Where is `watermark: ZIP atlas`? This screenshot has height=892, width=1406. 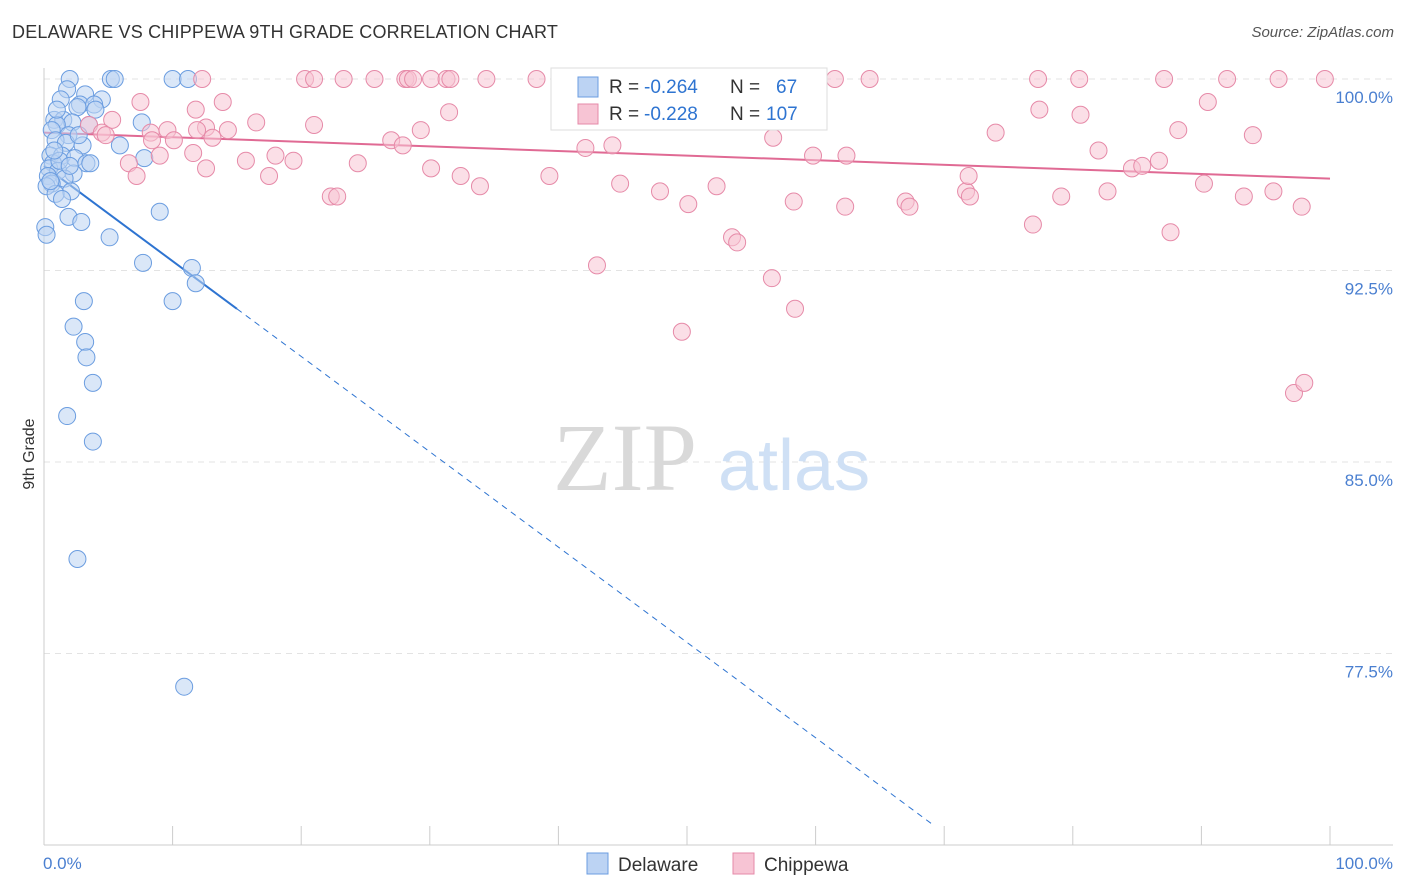
watermark: ZIP atlas is located at coordinates (711, 457).